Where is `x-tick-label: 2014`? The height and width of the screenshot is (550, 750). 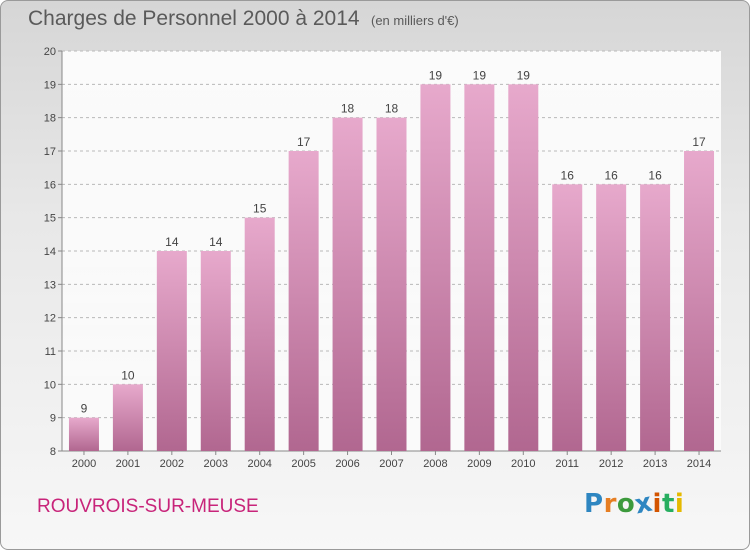 x-tick-label: 2014 is located at coordinates (699, 464).